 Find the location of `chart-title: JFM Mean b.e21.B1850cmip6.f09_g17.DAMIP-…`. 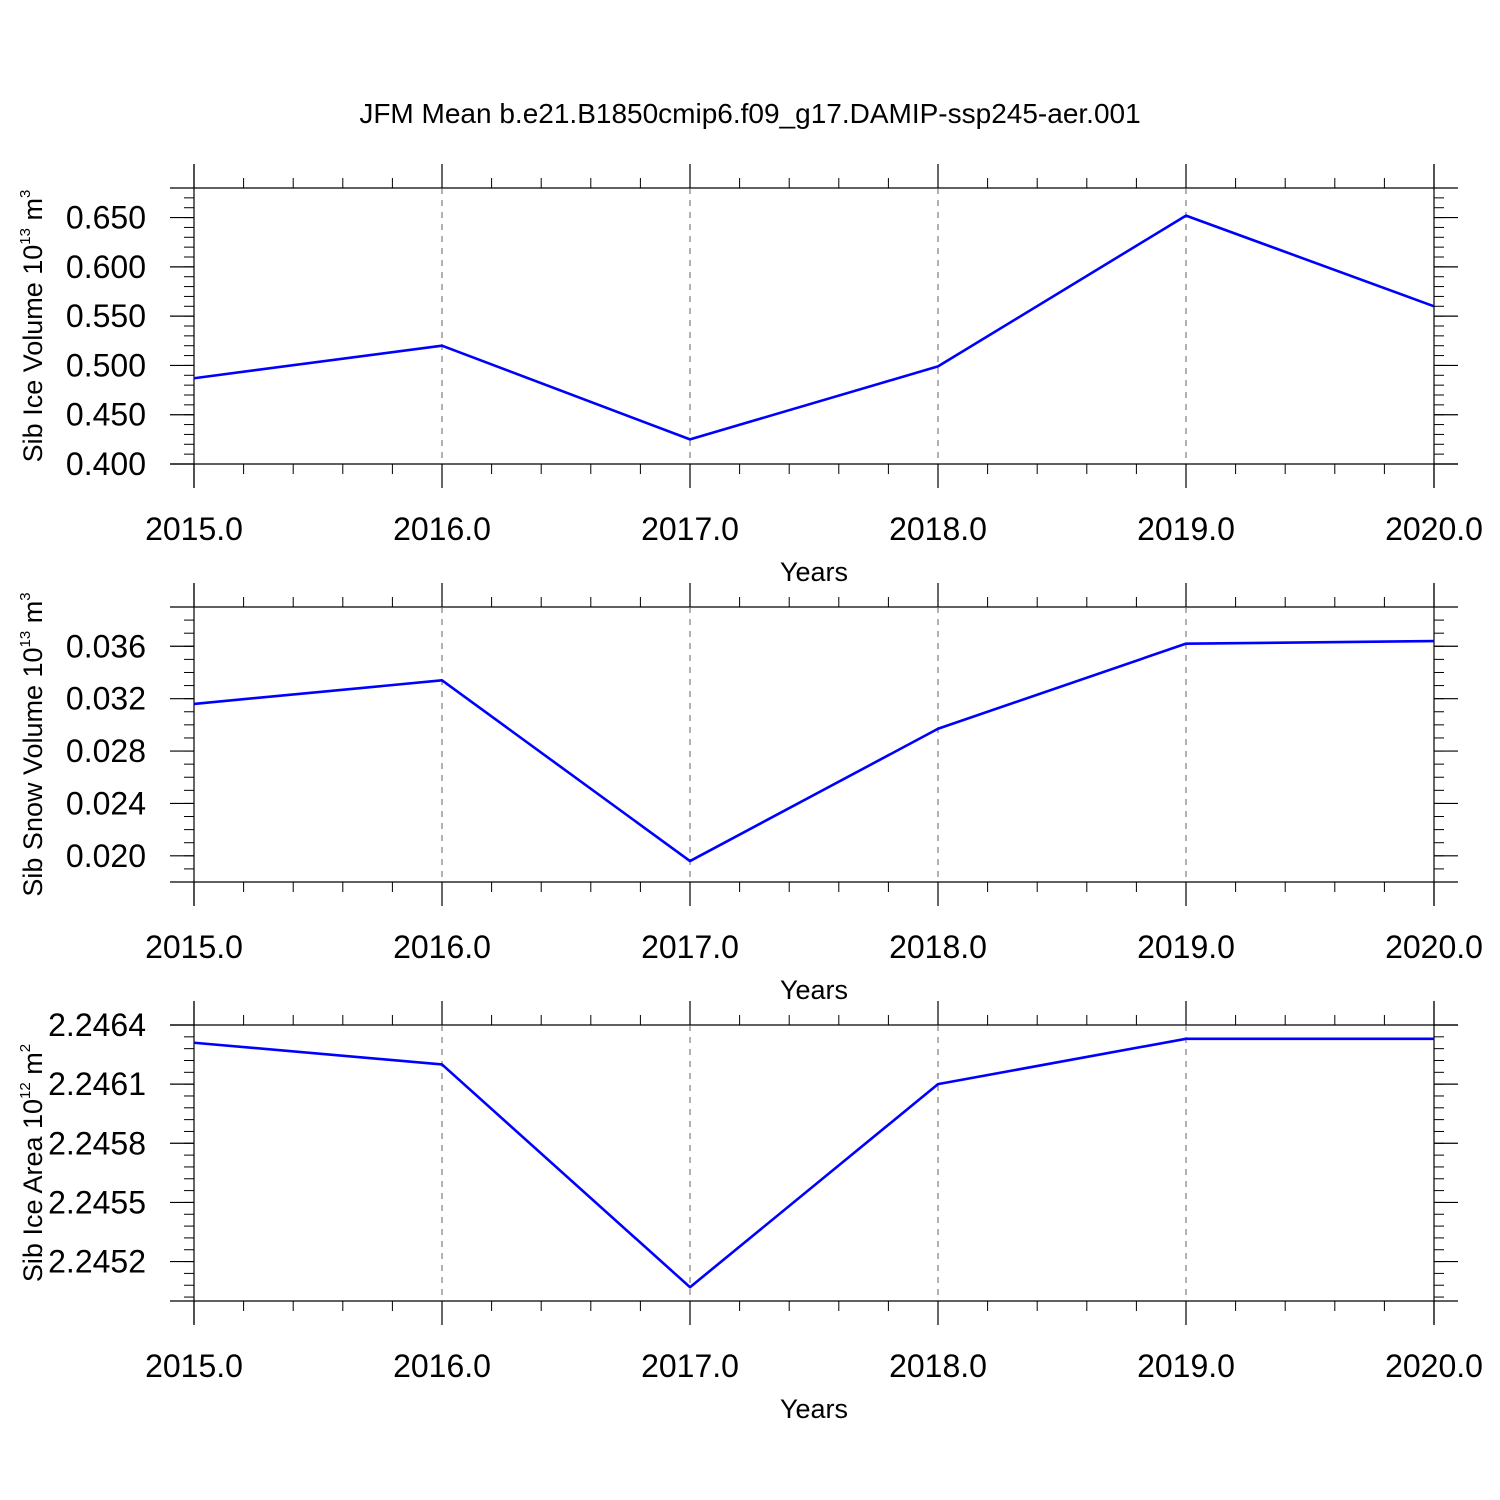

chart-title: JFM Mean b.e21.B1850cmip6.f09_g17.DAMIP-… is located at coordinates (750, 113).